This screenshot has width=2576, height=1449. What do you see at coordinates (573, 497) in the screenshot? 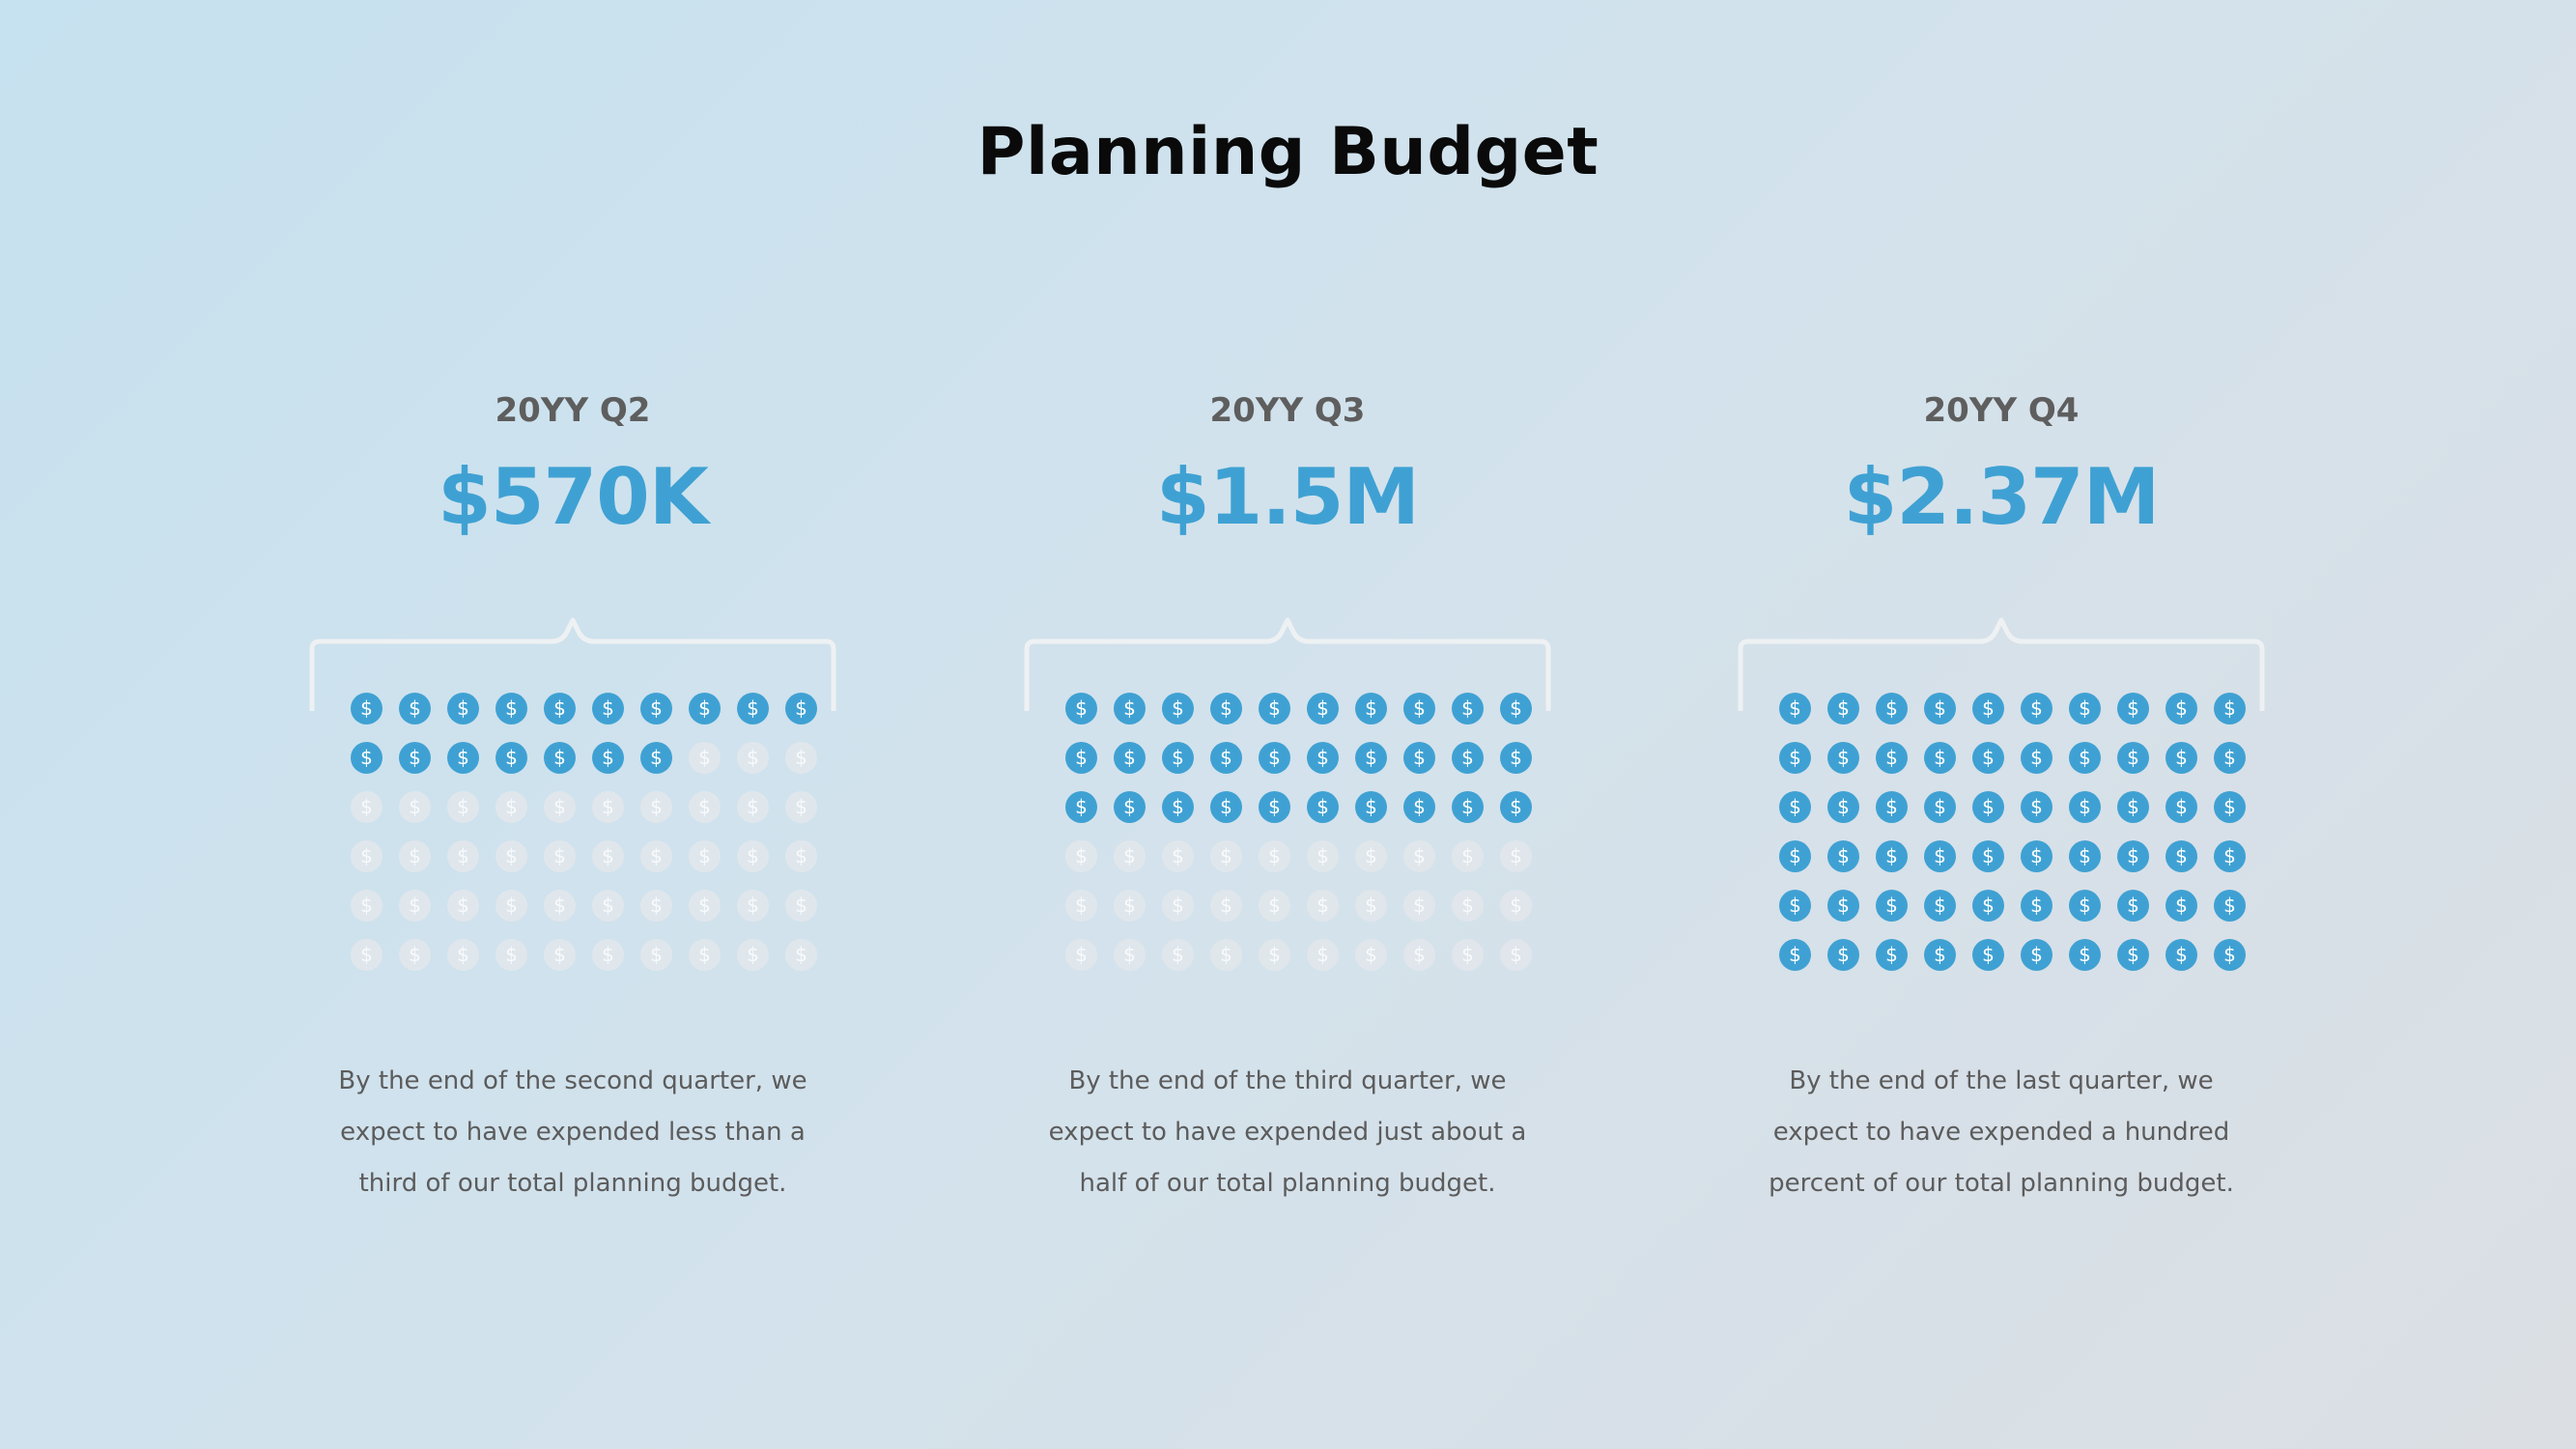
I see `budget-amount: $570K` at bounding box center [573, 497].